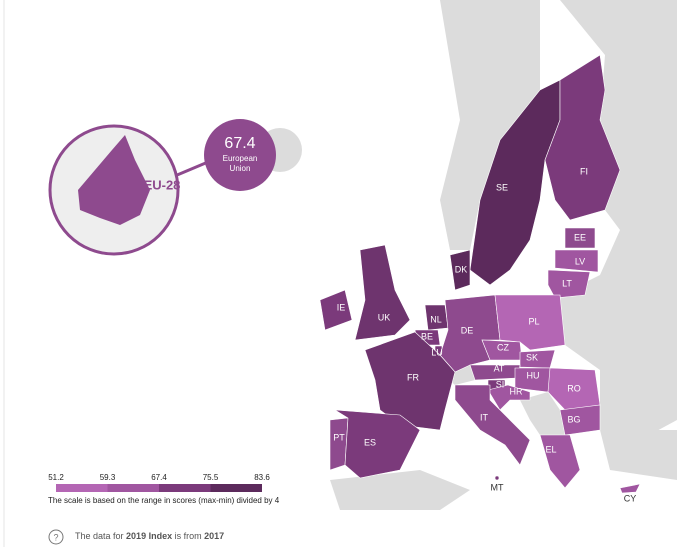  I want to click on country-label: DE, so click(467, 330).